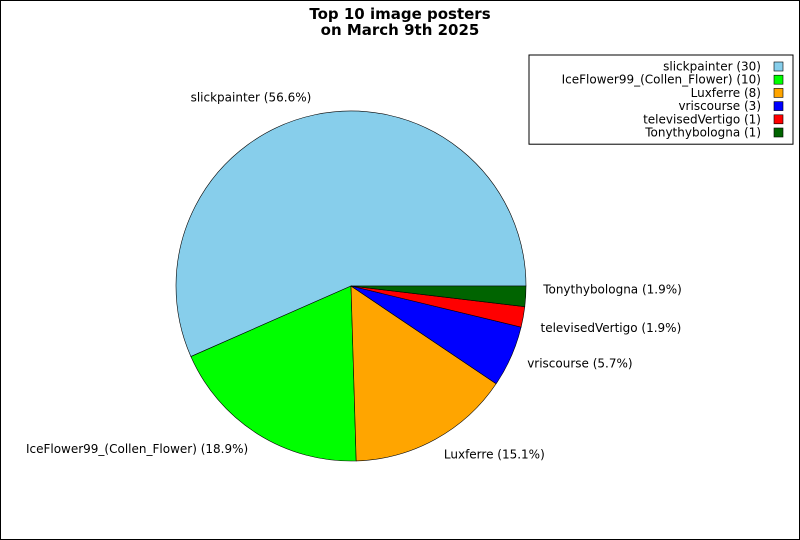 The height and width of the screenshot is (540, 800). What do you see at coordinates (702, 133) in the screenshot?
I see `legend-entry-tonythybologna: Tonythybologna (1)` at bounding box center [702, 133].